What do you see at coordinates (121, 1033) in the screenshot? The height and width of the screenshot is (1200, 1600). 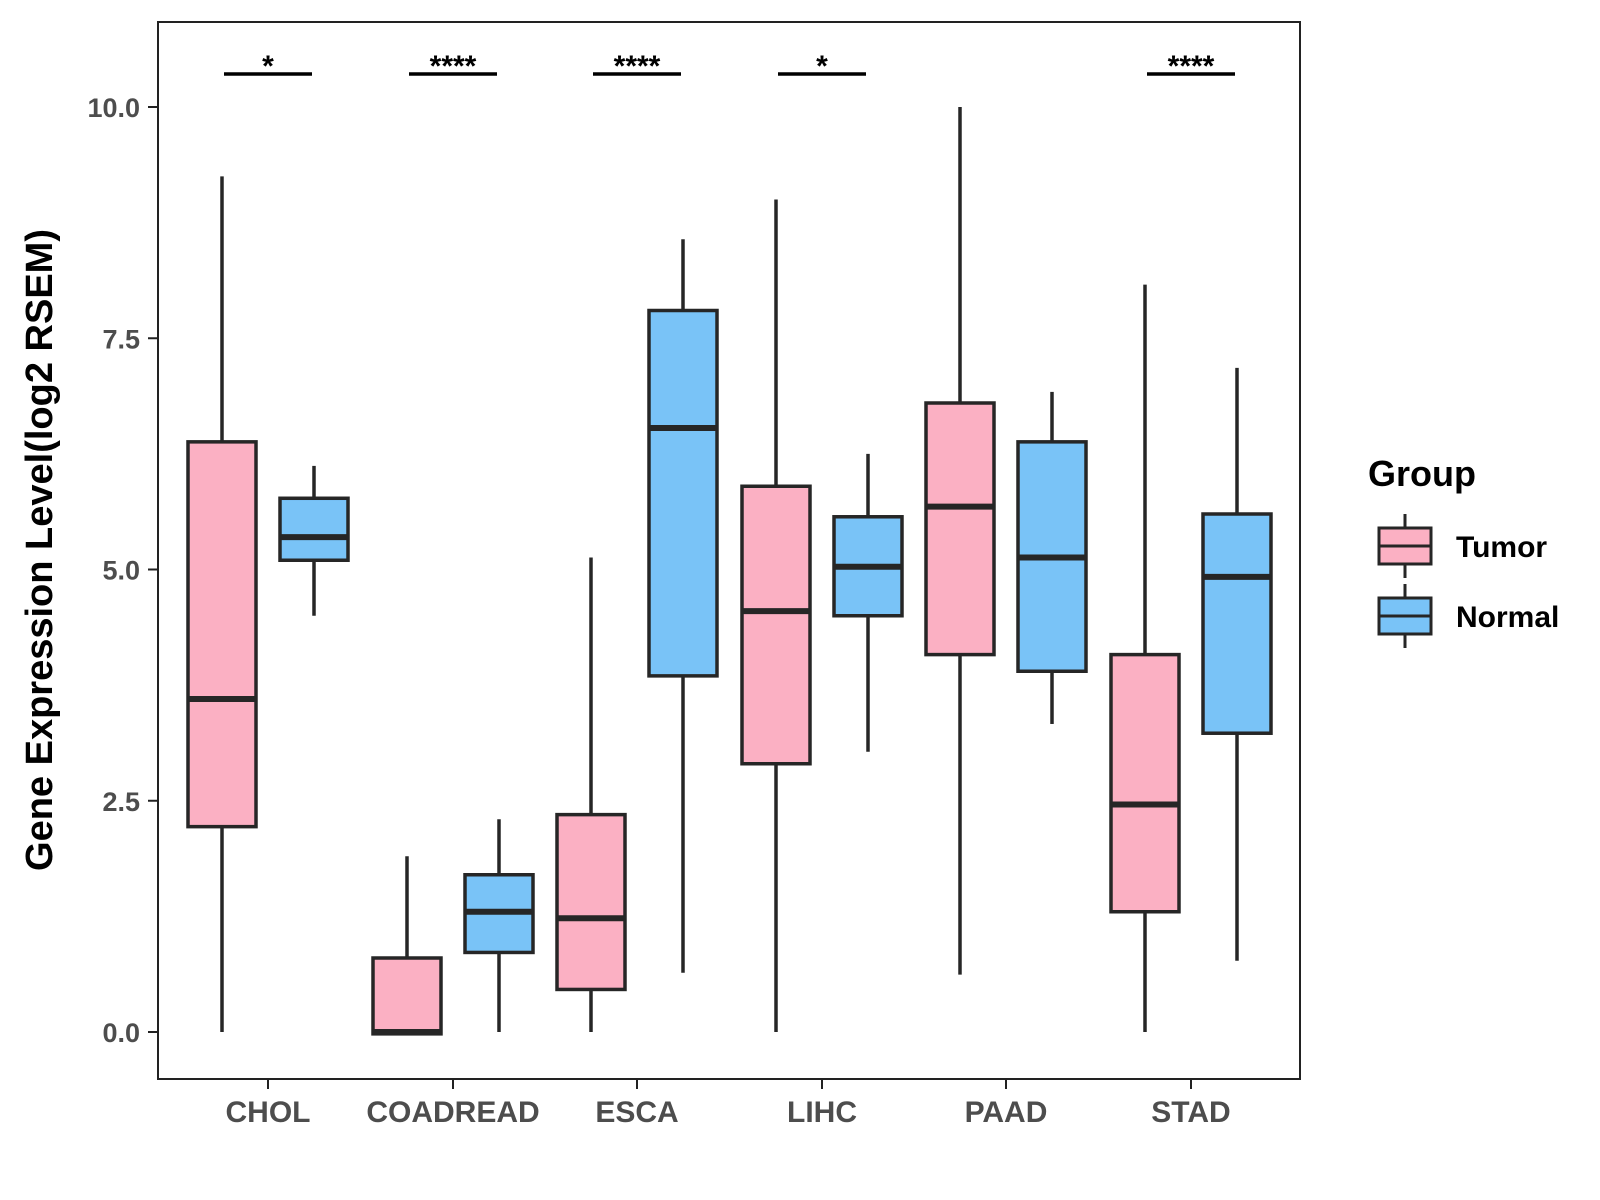 I see `y-tick-label: 0.0` at bounding box center [121, 1033].